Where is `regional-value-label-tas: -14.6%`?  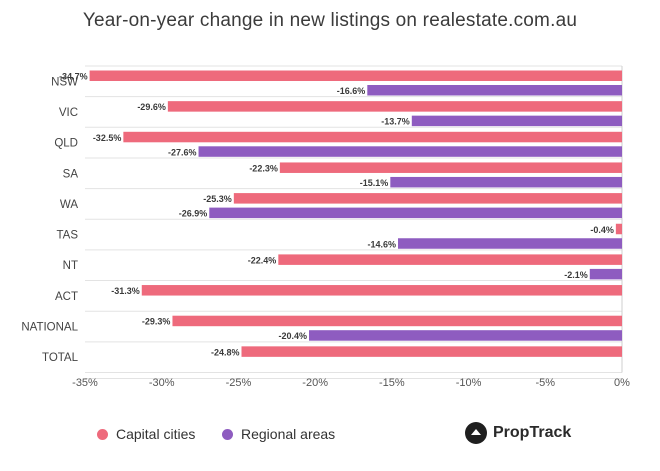 regional-value-label-tas: -14.6% is located at coordinates (381, 244).